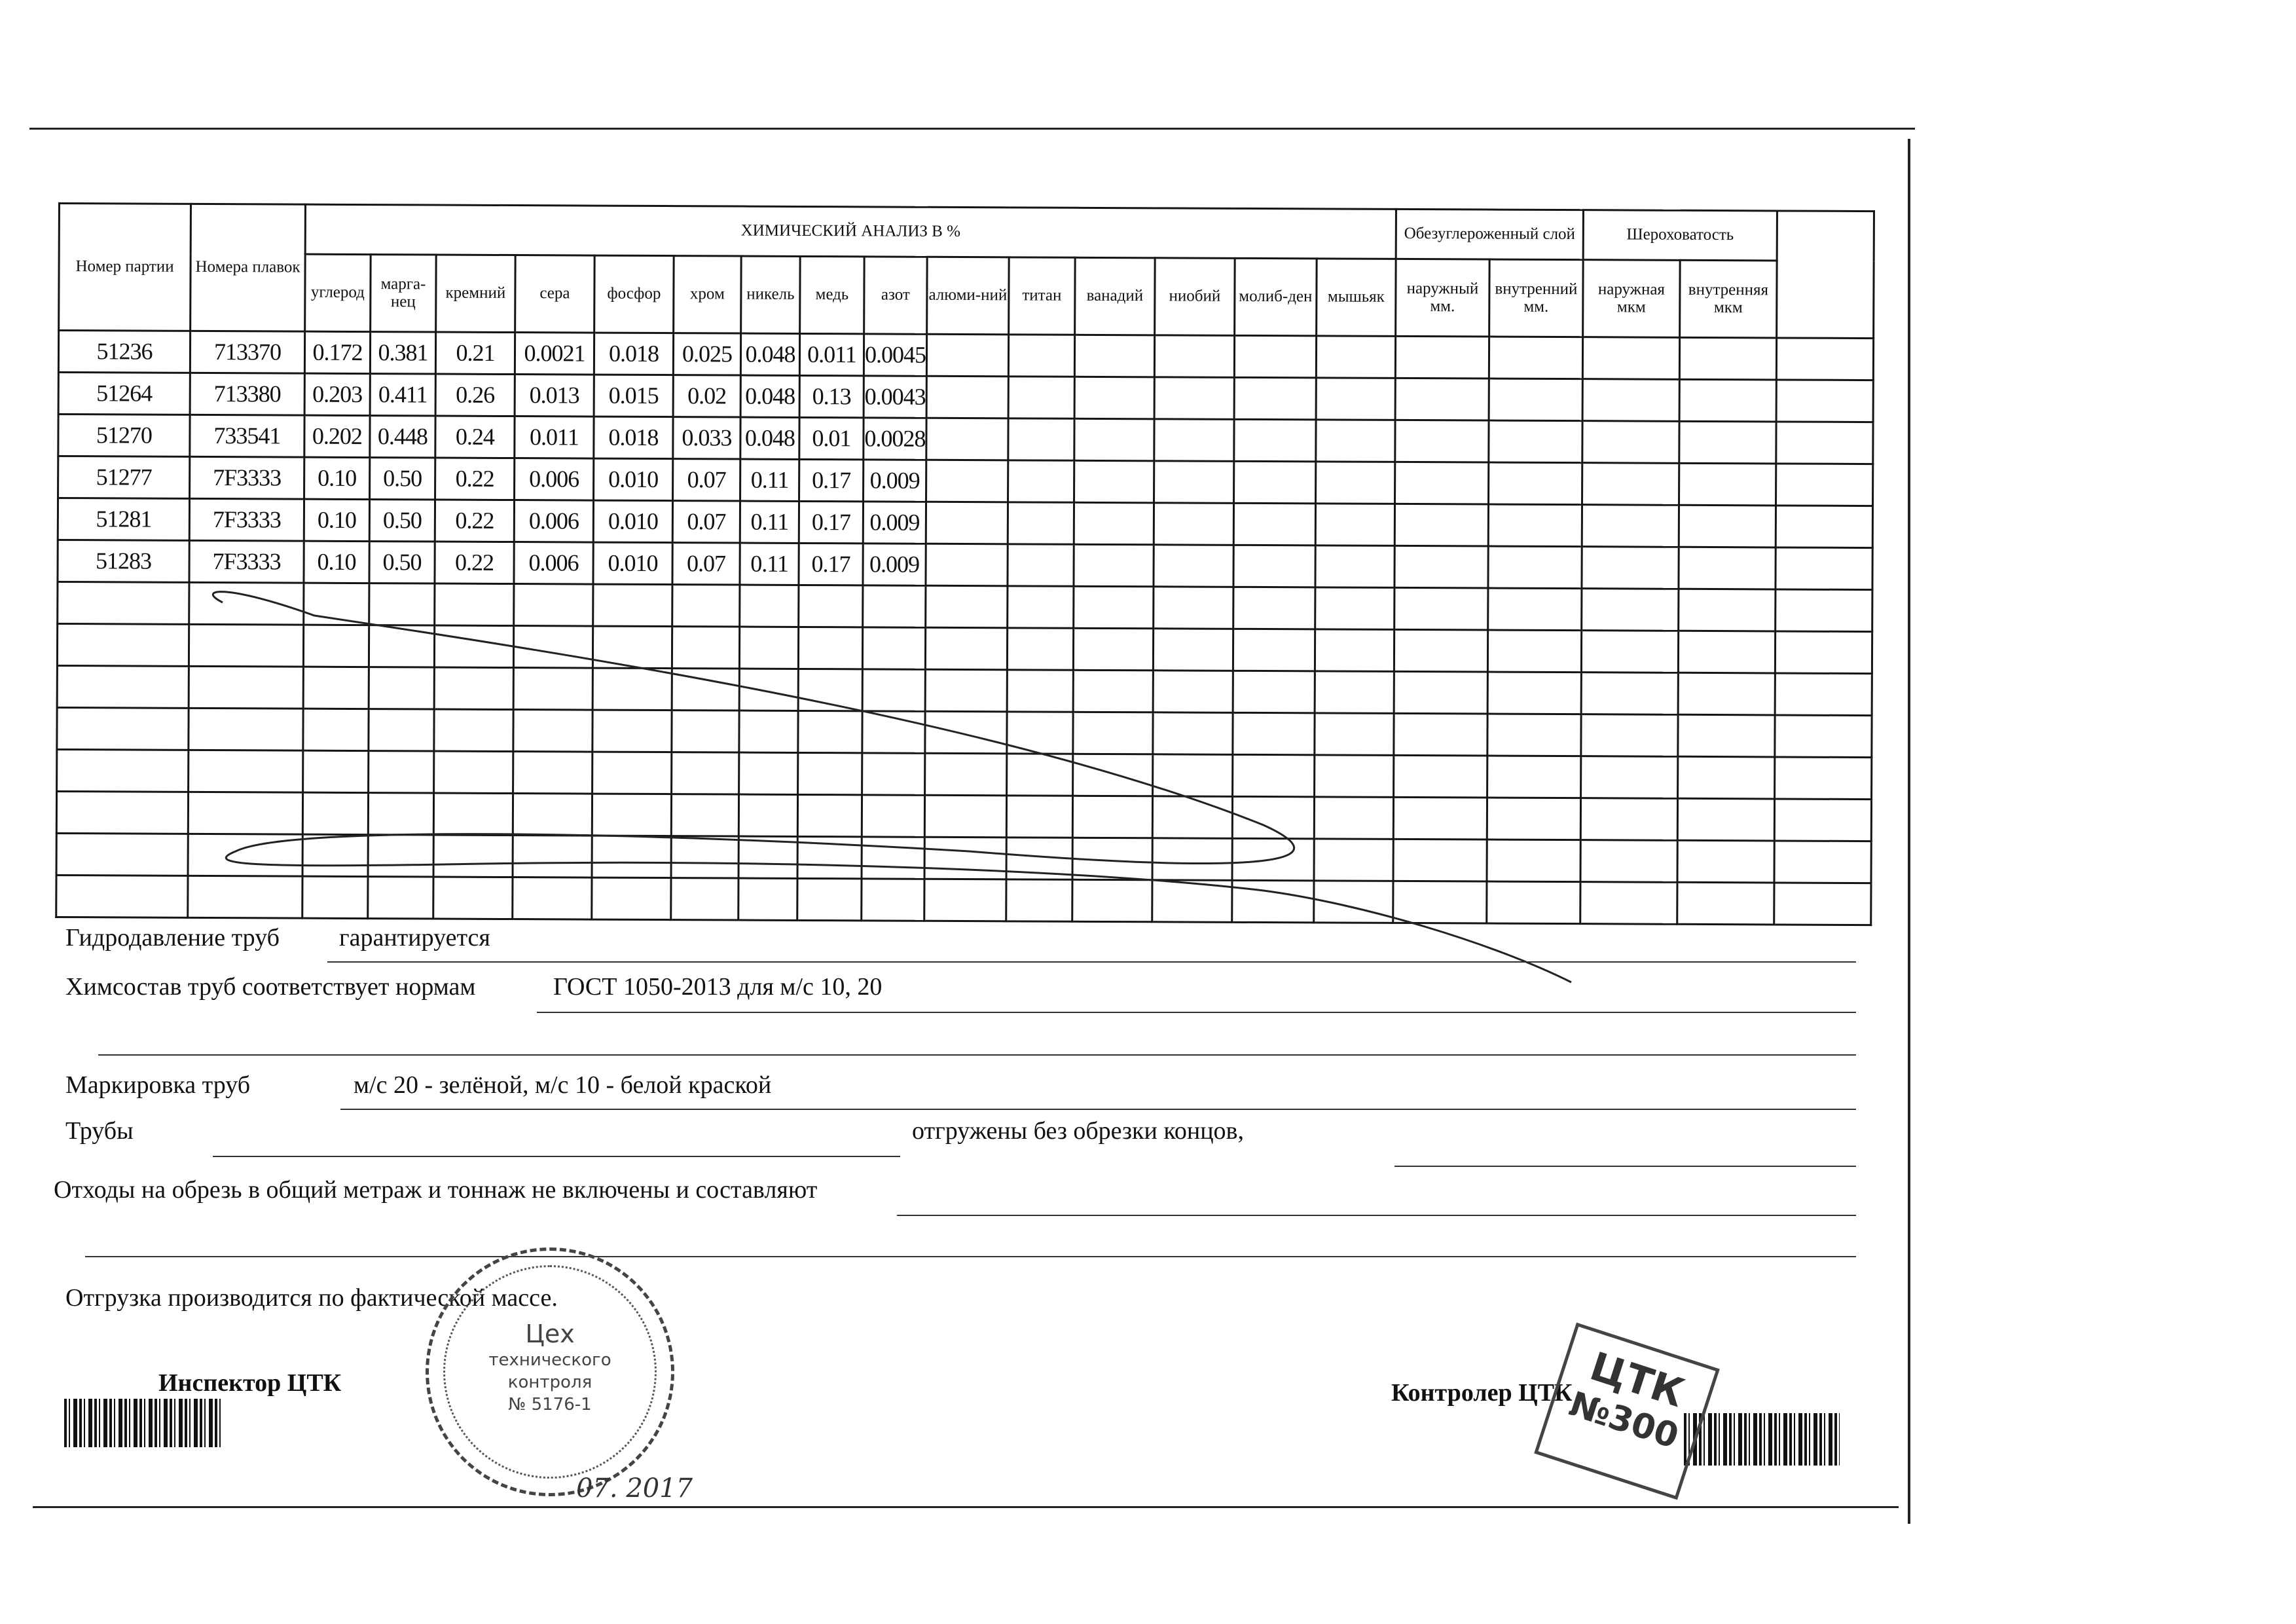  I want to click on chem-compliance-label: Химсостав труб соответствует нормам, so click(270, 987).